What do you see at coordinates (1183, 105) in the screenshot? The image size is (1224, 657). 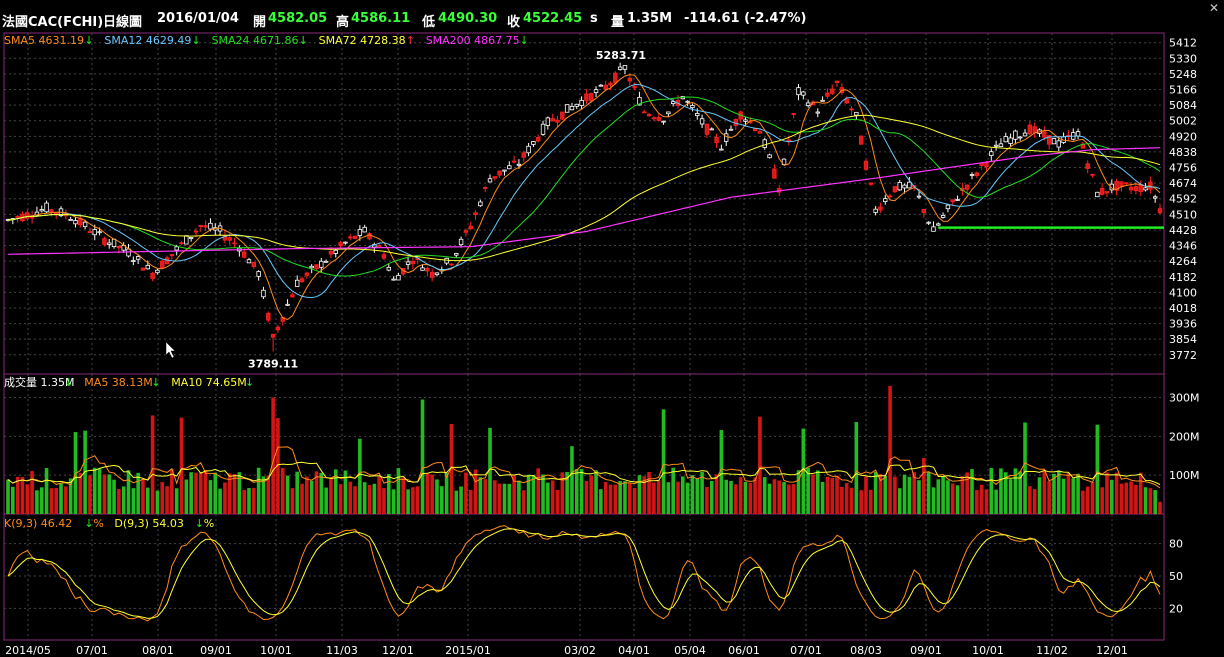 I see `price-tick-label: 5084` at bounding box center [1183, 105].